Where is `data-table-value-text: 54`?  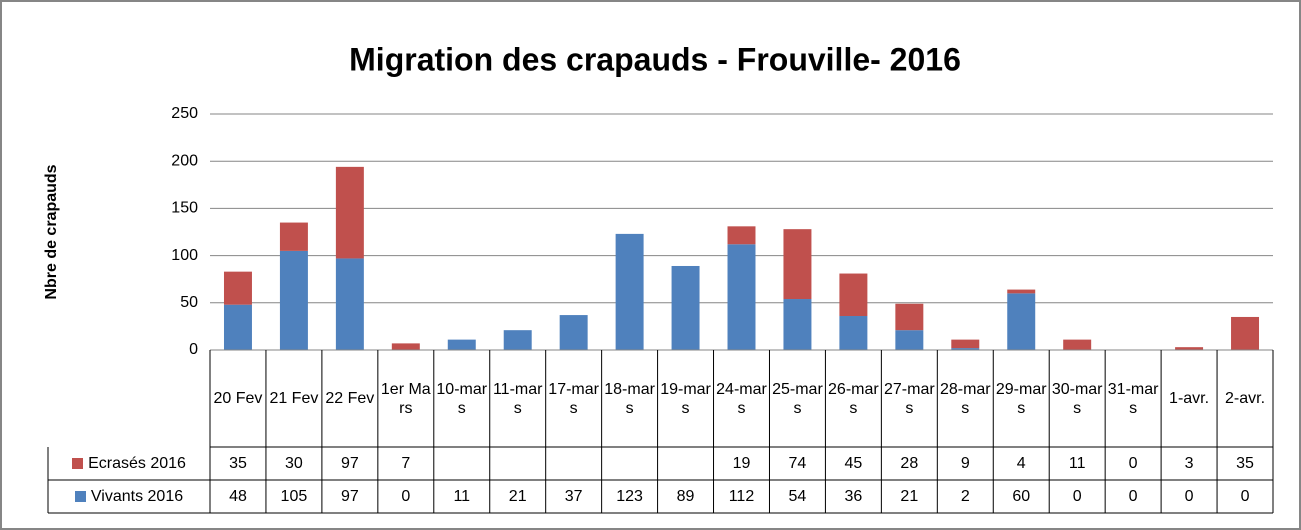
data-table-value-text: 54 is located at coordinates (797, 496).